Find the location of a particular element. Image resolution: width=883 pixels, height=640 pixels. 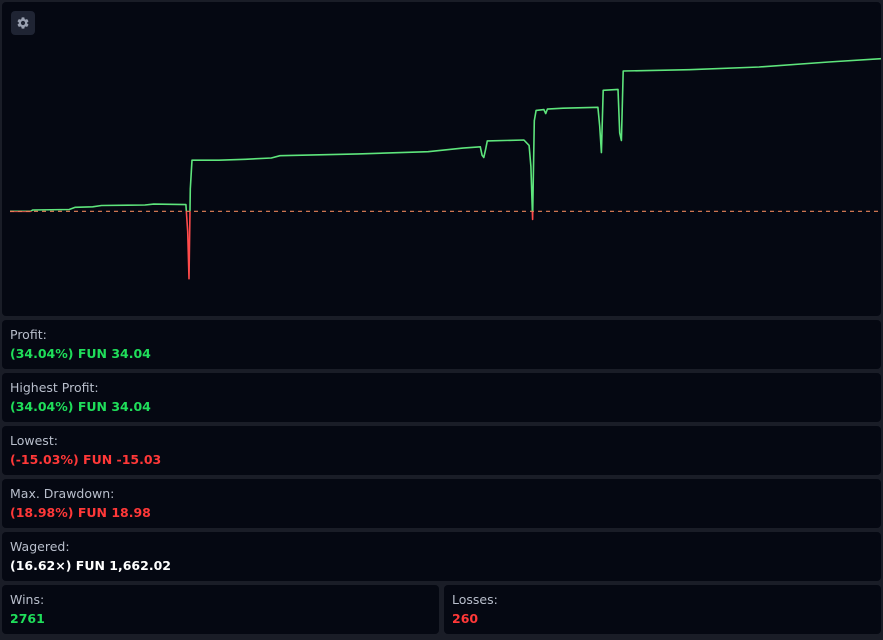

lowest-label: Lowest: is located at coordinates (34, 440).